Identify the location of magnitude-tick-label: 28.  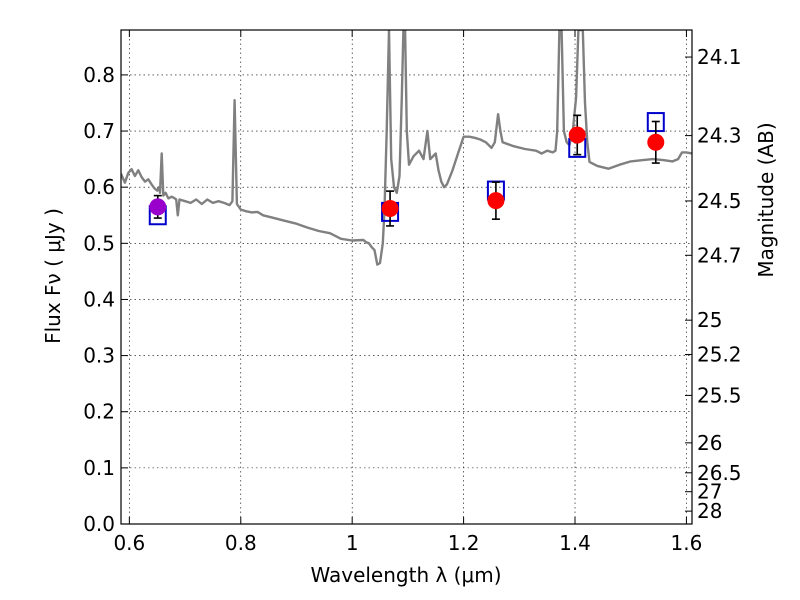
(709, 511).